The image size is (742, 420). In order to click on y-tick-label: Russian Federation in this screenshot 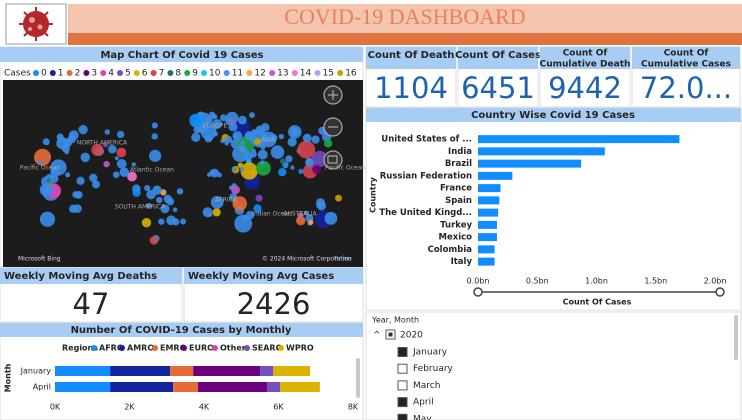, I will do `click(426, 176)`.